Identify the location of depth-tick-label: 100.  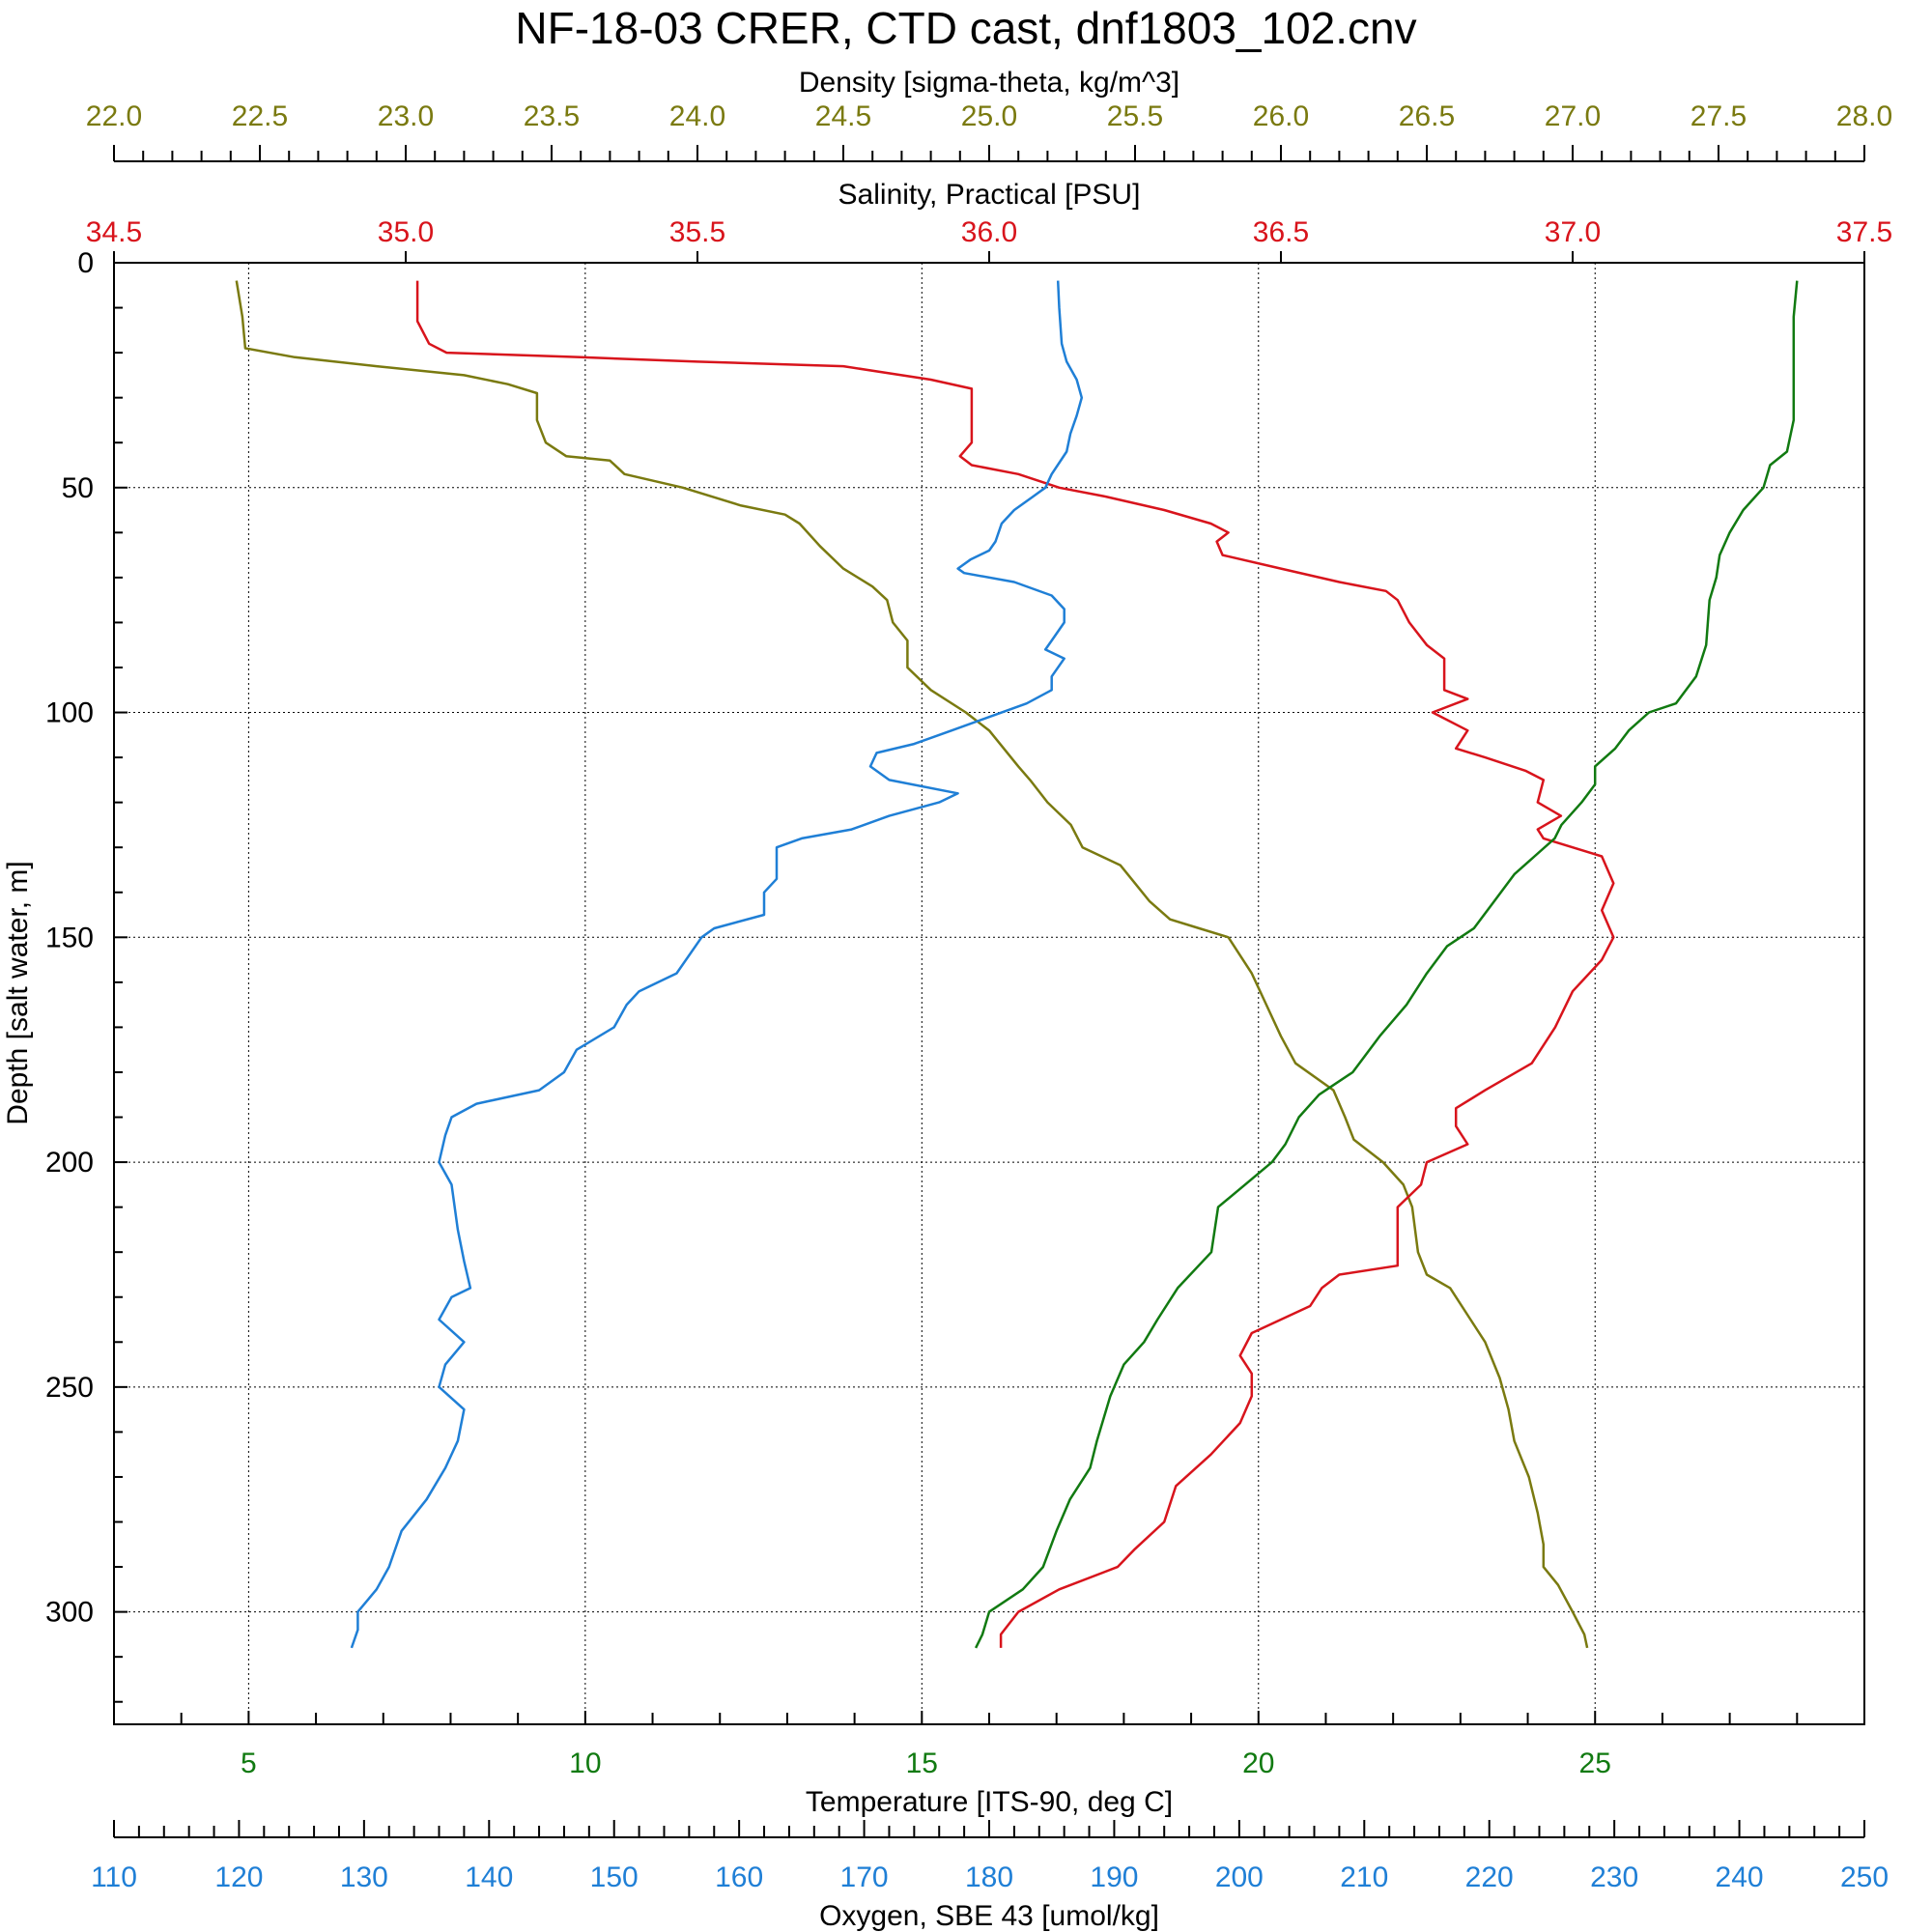
(69, 713).